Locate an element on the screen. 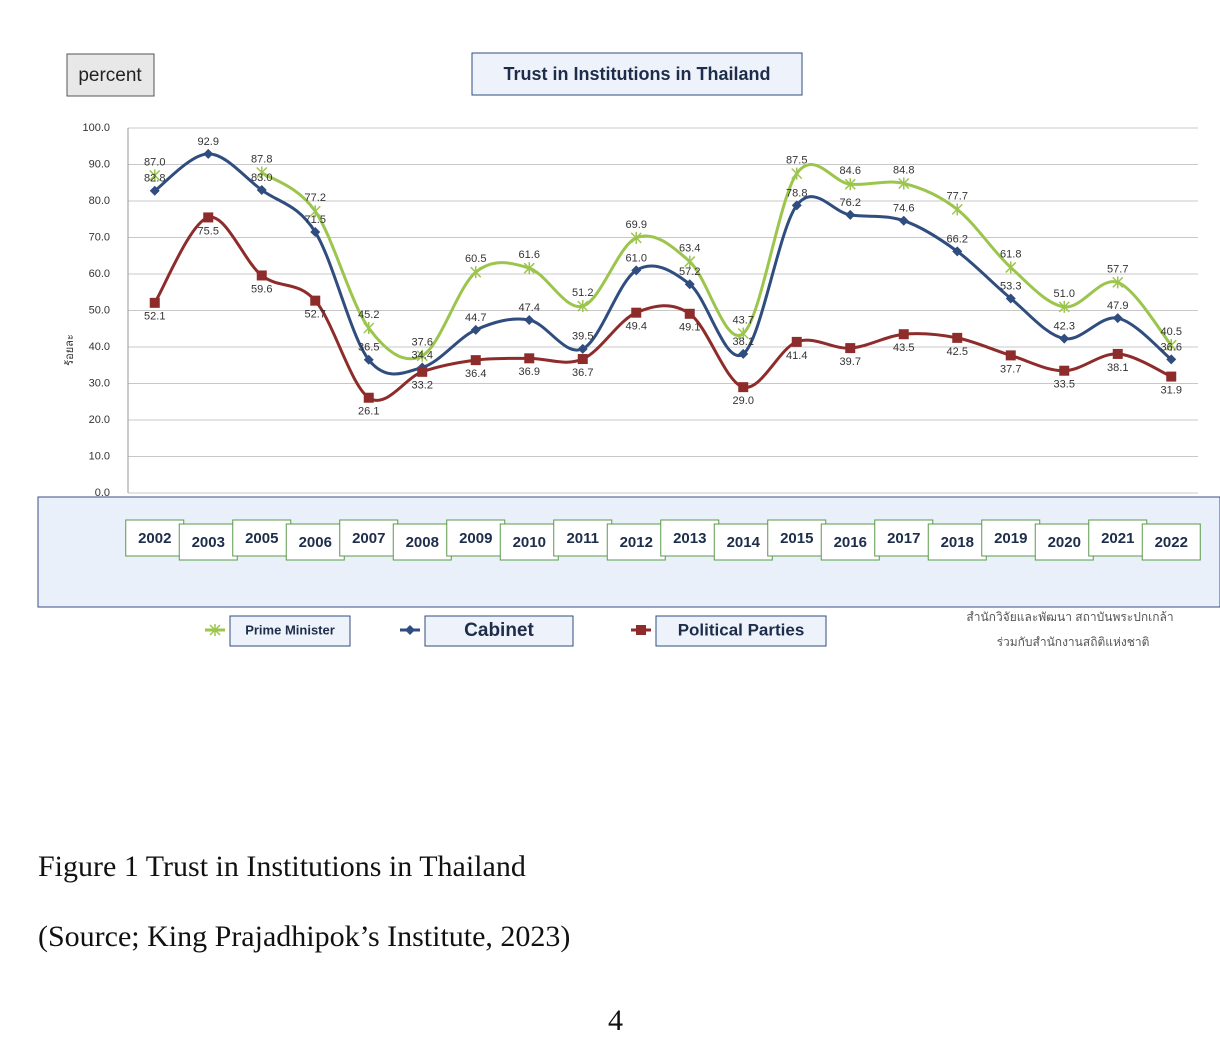 The width and height of the screenshot is (1220, 1038). data-label: 82.8 is located at coordinates (154, 179).